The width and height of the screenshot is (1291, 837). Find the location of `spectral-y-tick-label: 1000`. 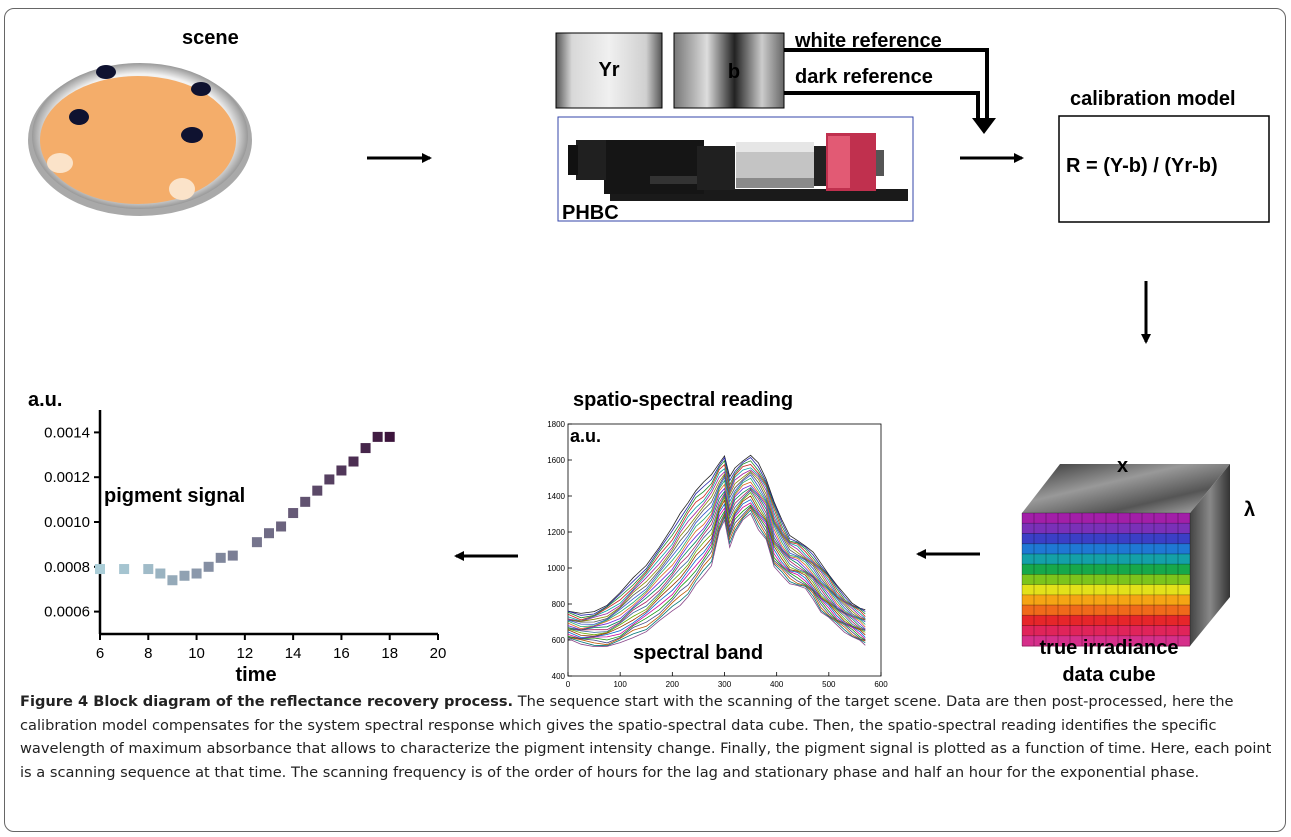

spectral-y-tick-label: 1000 is located at coordinates (556, 568).